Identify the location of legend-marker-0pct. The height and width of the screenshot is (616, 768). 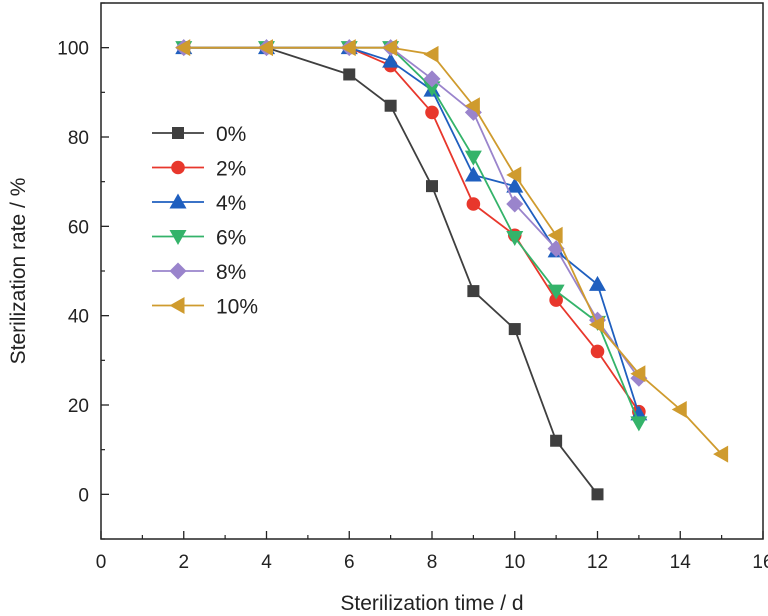
(178, 133).